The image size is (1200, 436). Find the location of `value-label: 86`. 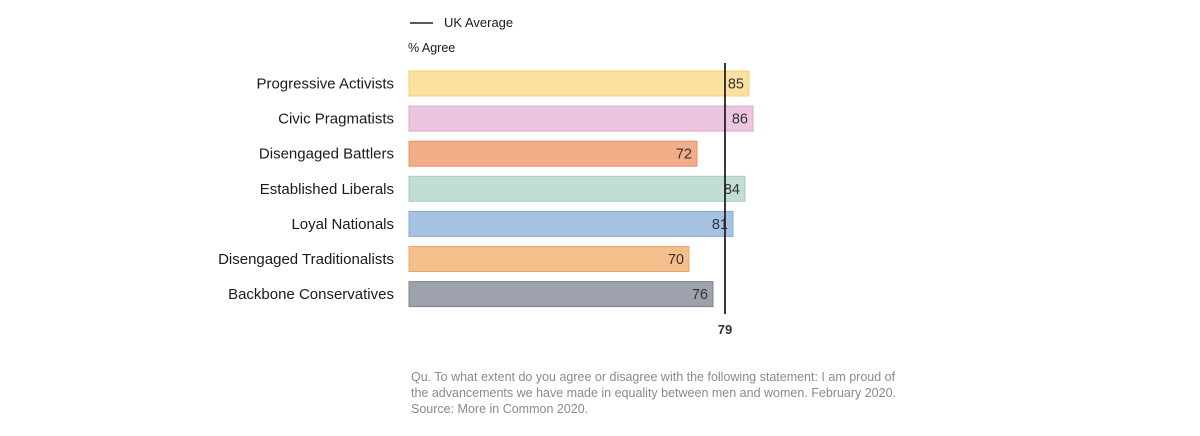

value-label: 86 is located at coordinates (740, 120).